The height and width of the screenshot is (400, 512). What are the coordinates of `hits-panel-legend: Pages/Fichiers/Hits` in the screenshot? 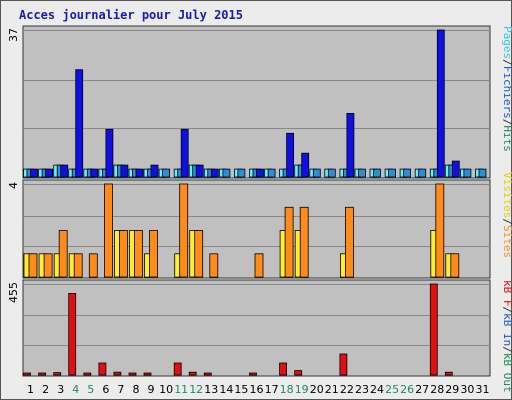 It's located at (506, 89).